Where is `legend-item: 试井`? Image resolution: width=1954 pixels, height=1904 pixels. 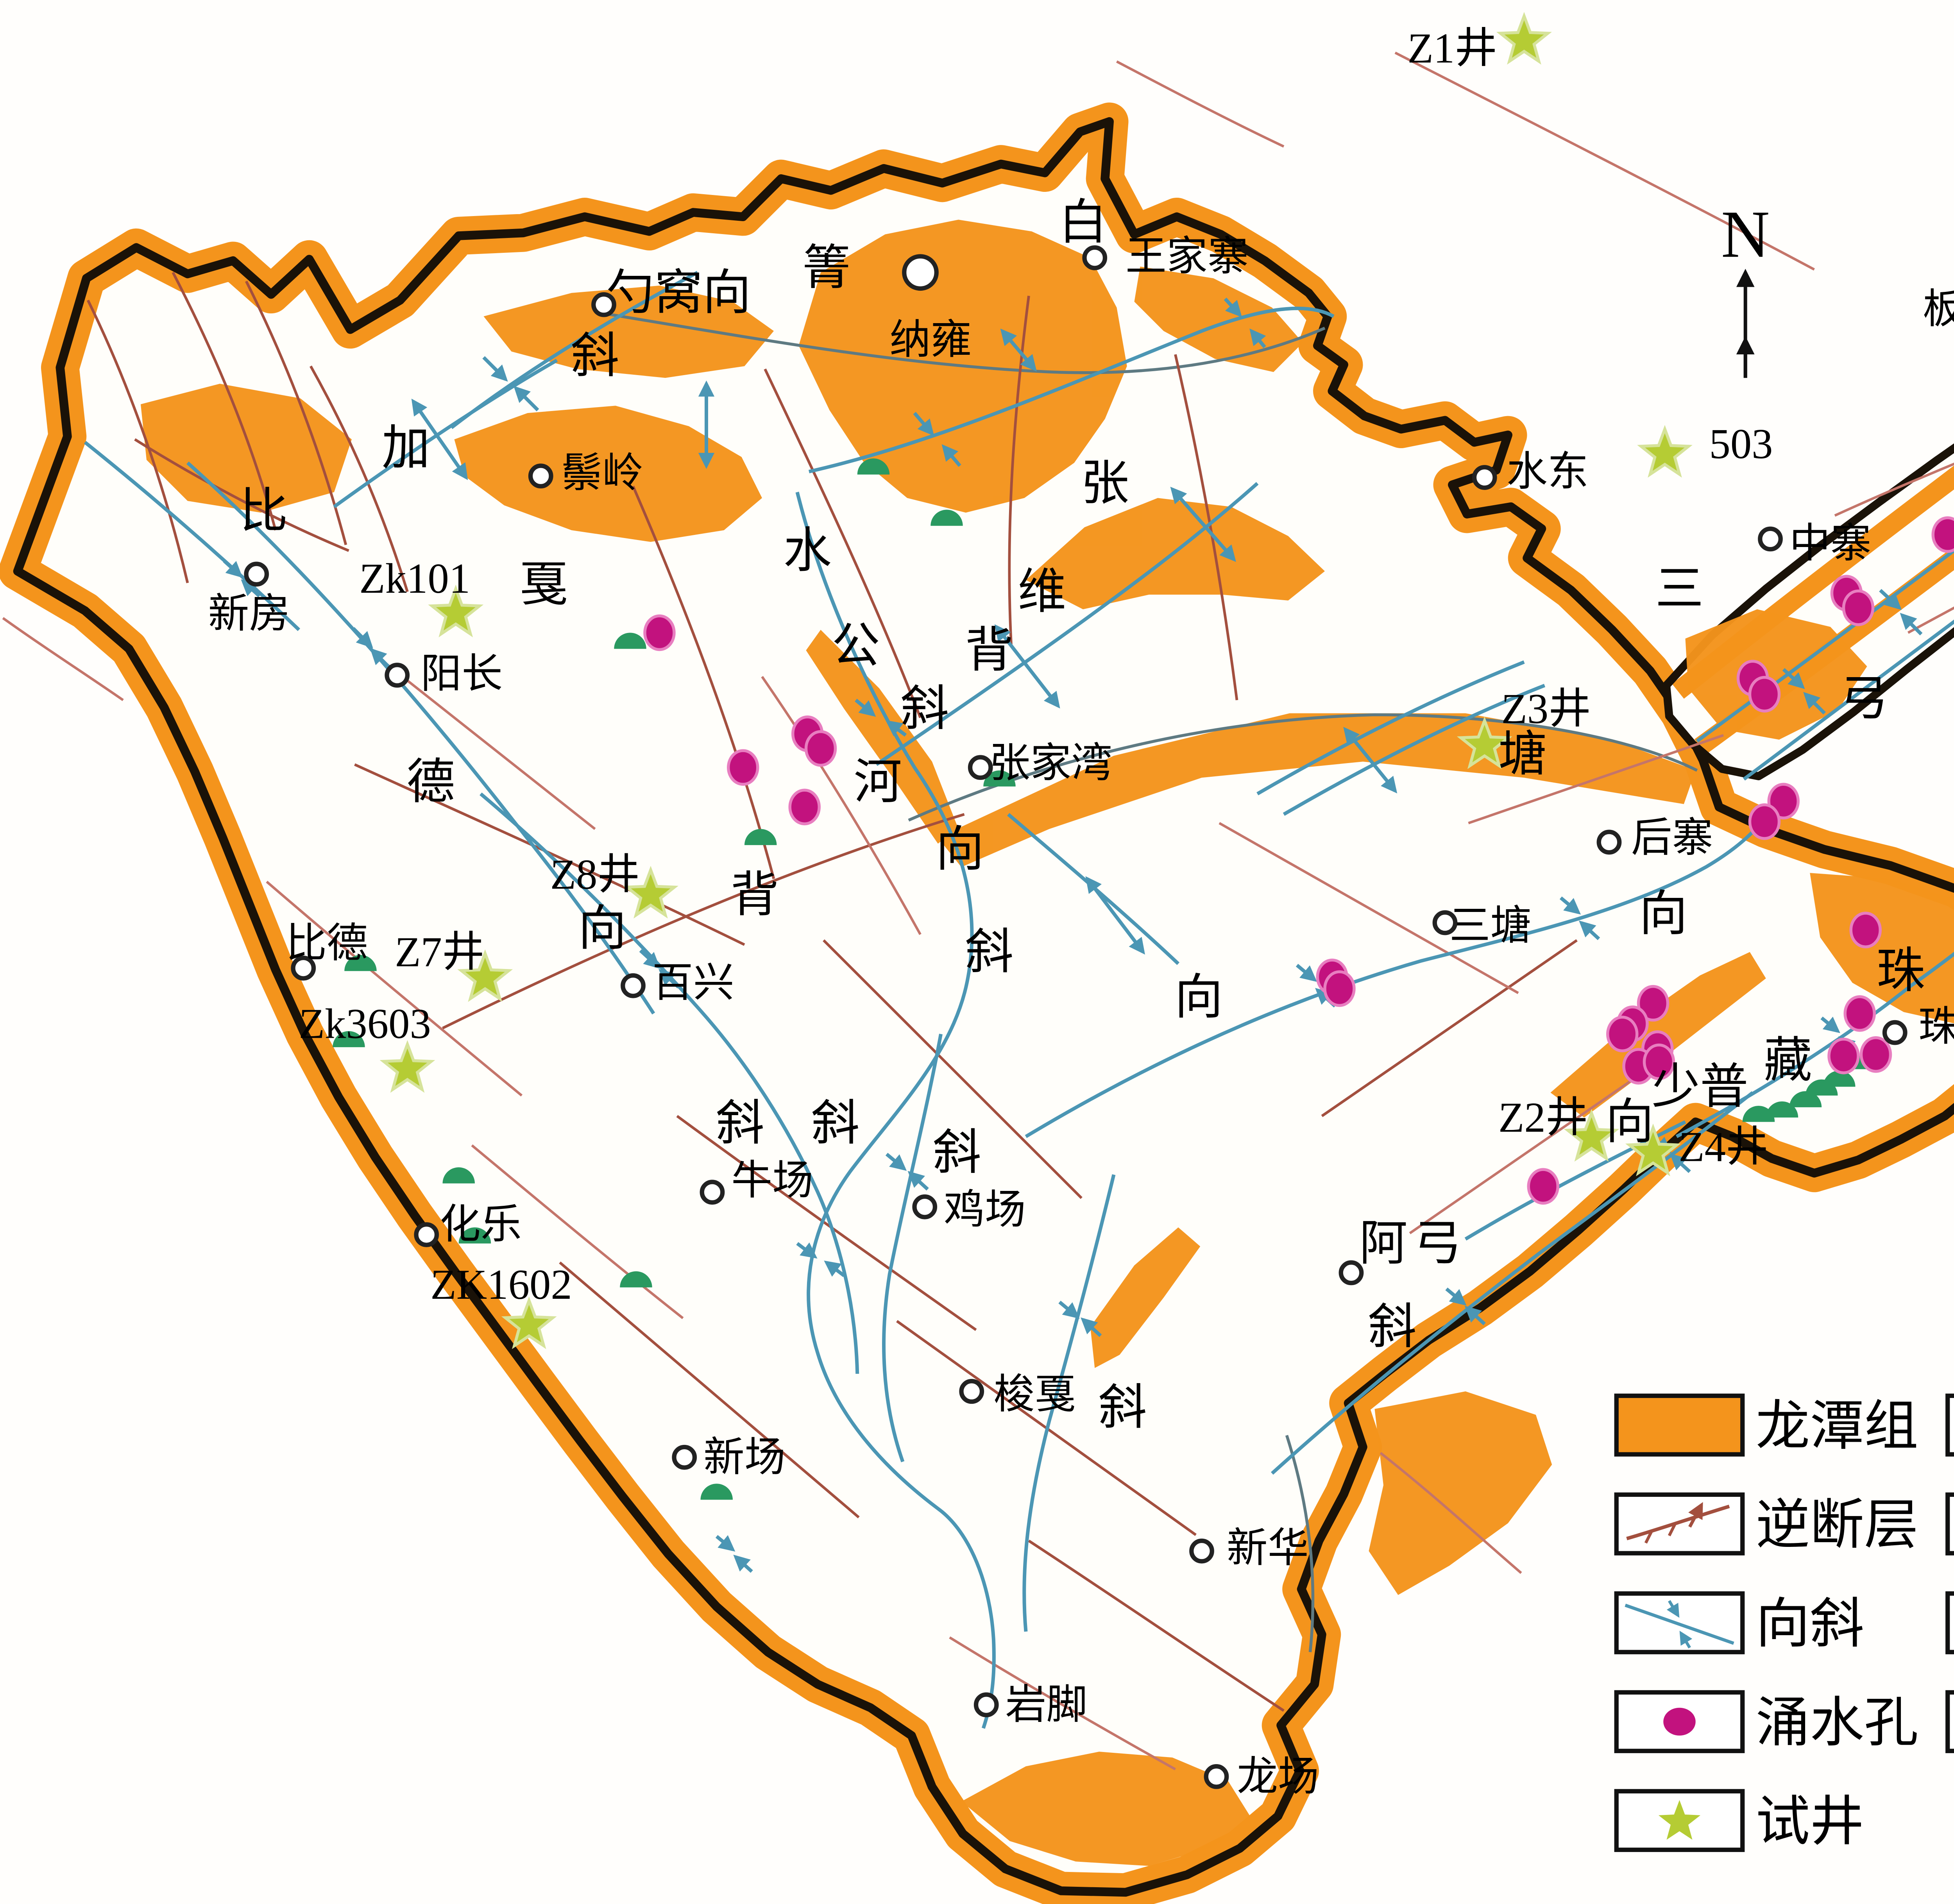
legend-item: 试井 is located at coordinates (1739, 1821).